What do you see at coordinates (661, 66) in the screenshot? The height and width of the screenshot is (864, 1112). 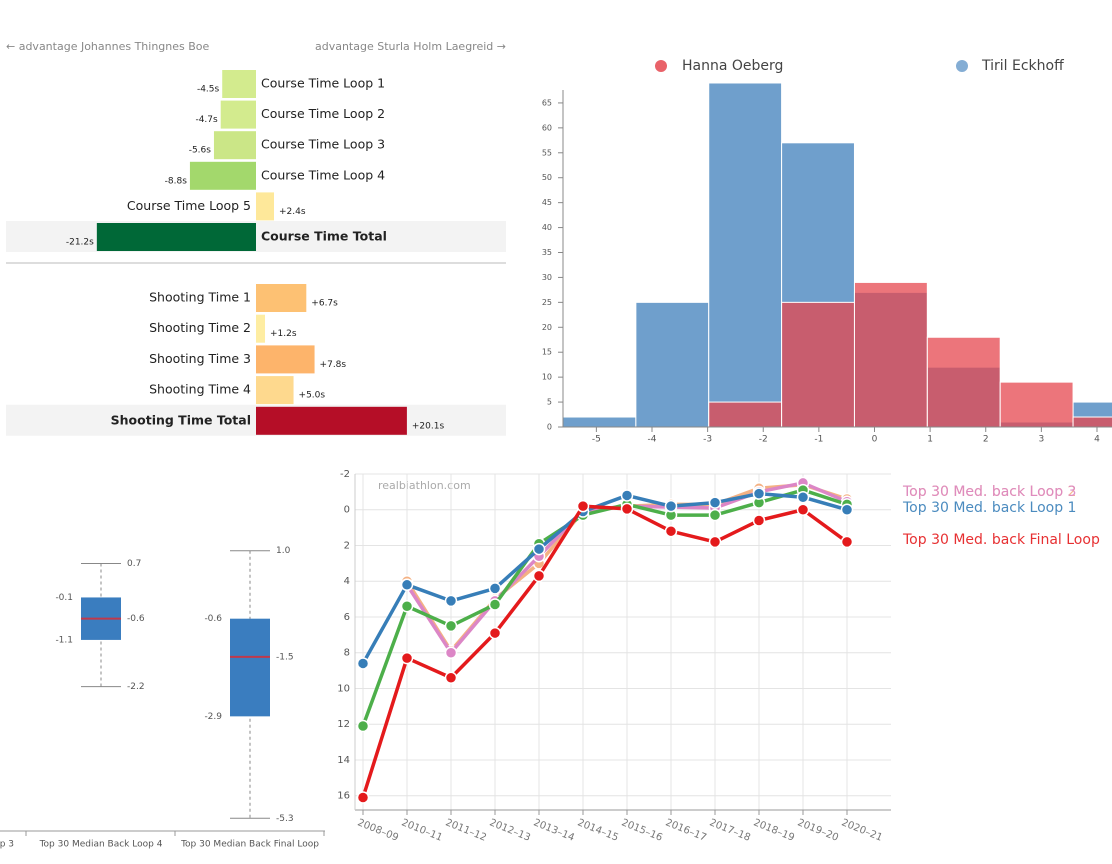 I see `legend-marker` at bounding box center [661, 66].